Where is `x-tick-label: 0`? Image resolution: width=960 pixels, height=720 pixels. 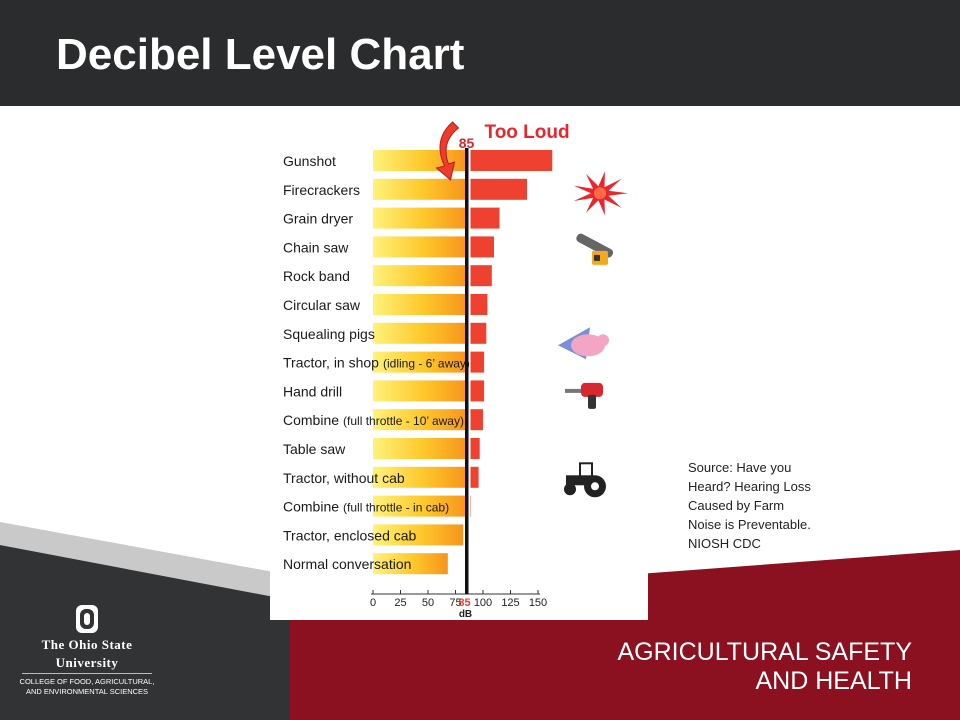
x-tick-label: 0 is located at coordinates (373, 603).